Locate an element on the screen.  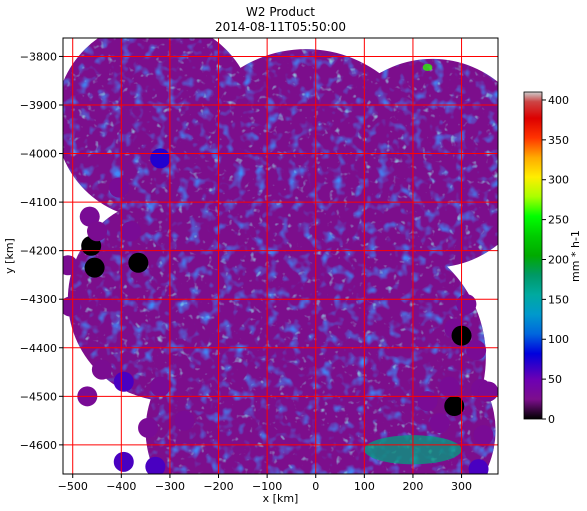
y-tick-label: −4500 is located at coordinates (38, 396).